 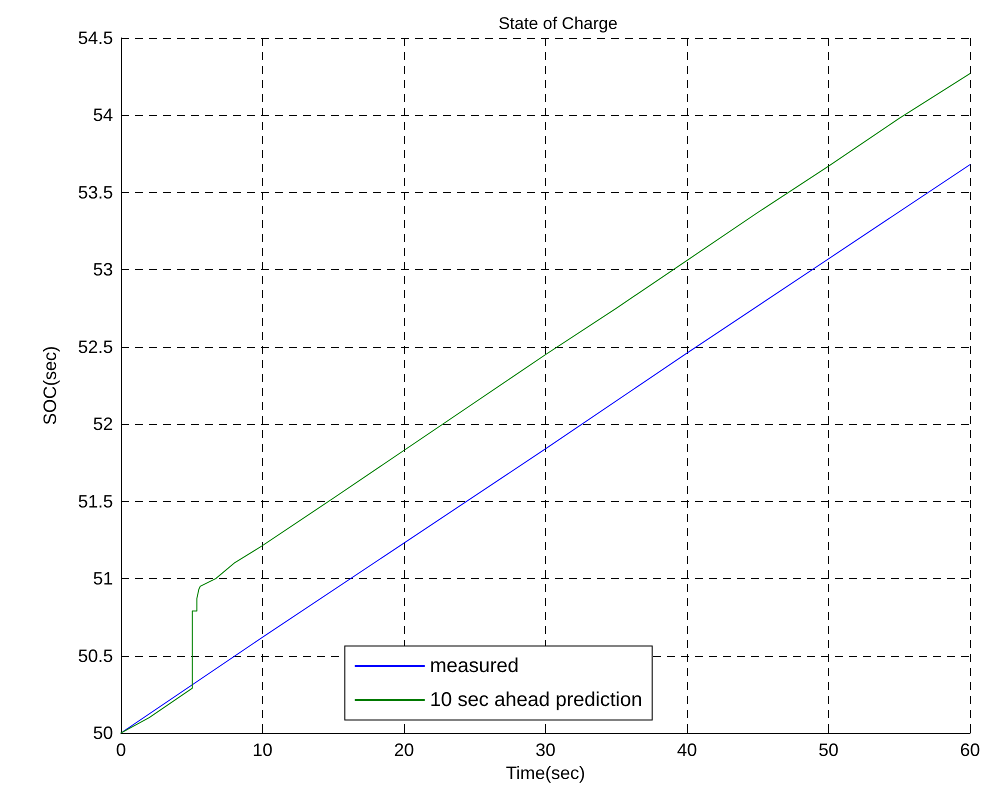 What do you see at coordinates (102, 270) in the screenshot?
I see `y-tick-label: 53` at bounding box center [102, 270].